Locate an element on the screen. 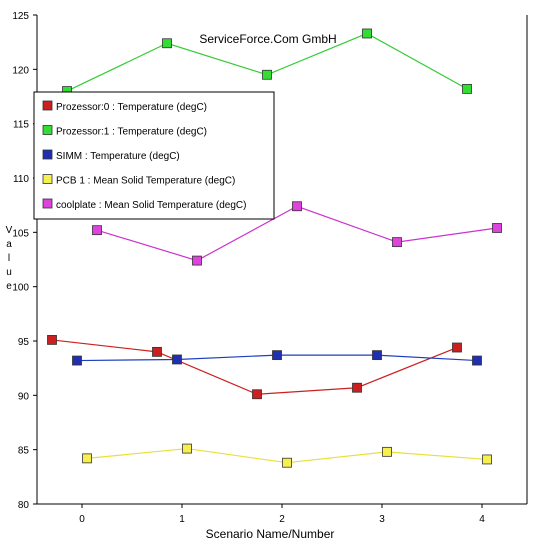 The height and width of the screenshot is (548, 540). y-tick-label: 110 is located at coordinates (21, 179).